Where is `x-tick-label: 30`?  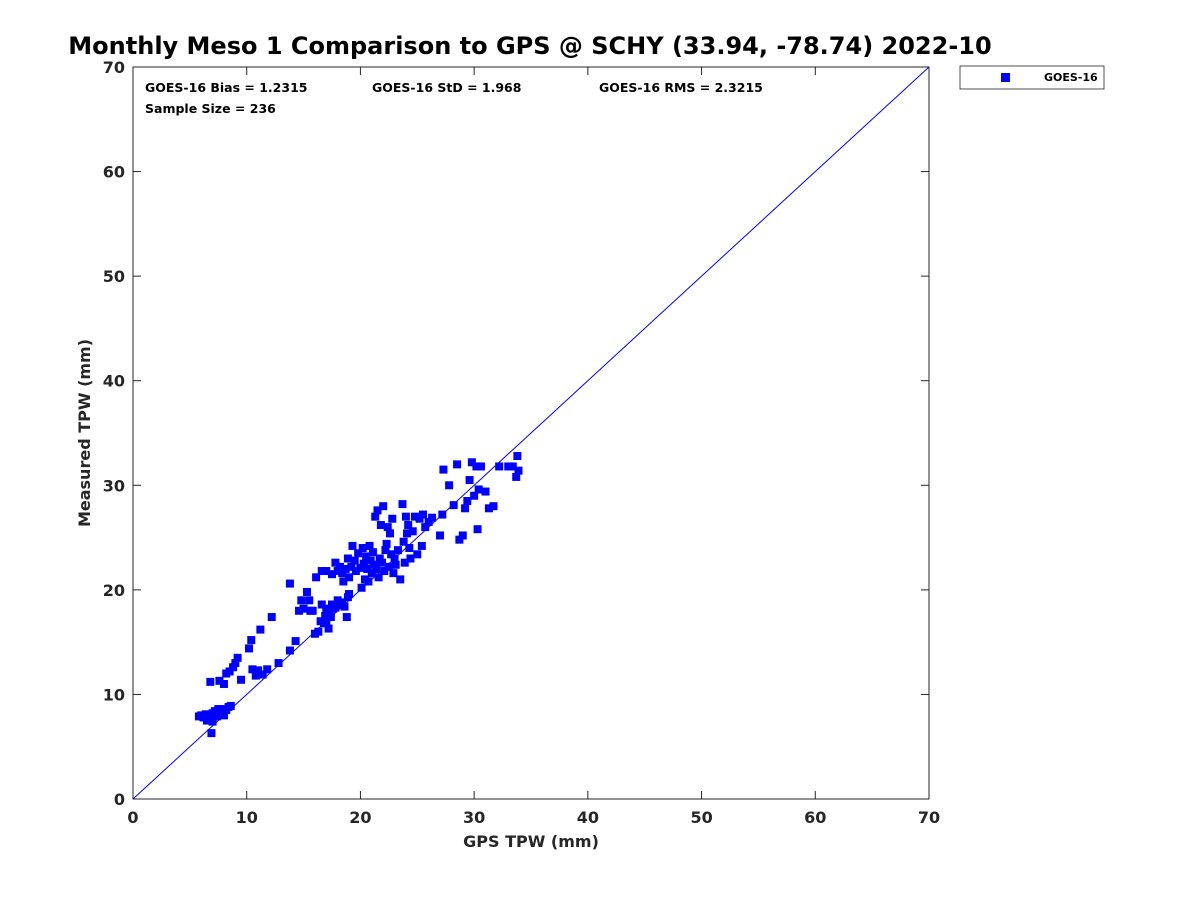 x-tick-label: 30 is located at coordinates (474, 817).